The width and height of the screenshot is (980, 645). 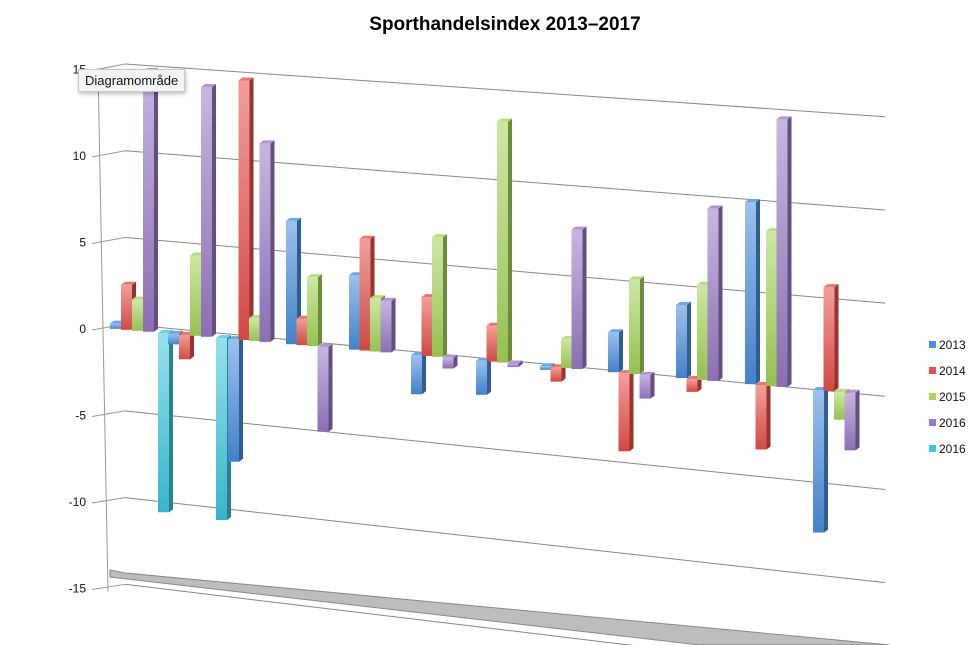 What do you see at coordinates (80, 416) in the screenshot?
I see `y-tick-label: -5` at bounding box center [80, 416].